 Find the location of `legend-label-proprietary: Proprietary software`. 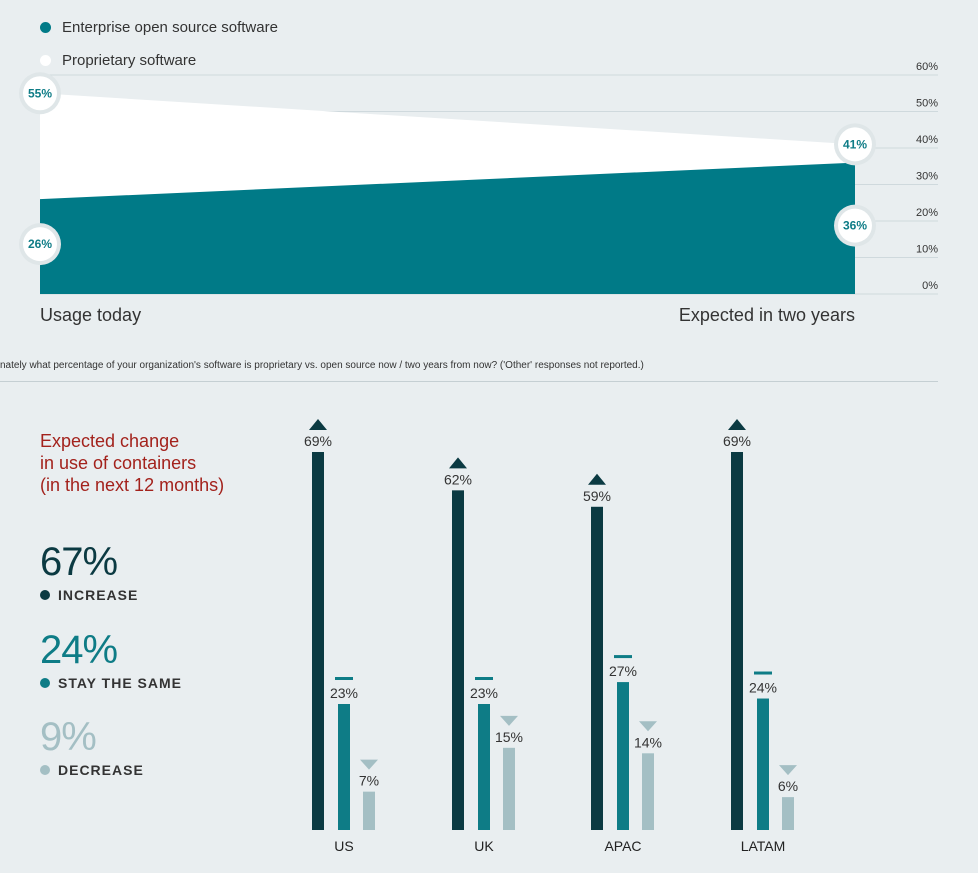

legend-label-proprietary: Proprietary software is located at coordinates (129, 60).